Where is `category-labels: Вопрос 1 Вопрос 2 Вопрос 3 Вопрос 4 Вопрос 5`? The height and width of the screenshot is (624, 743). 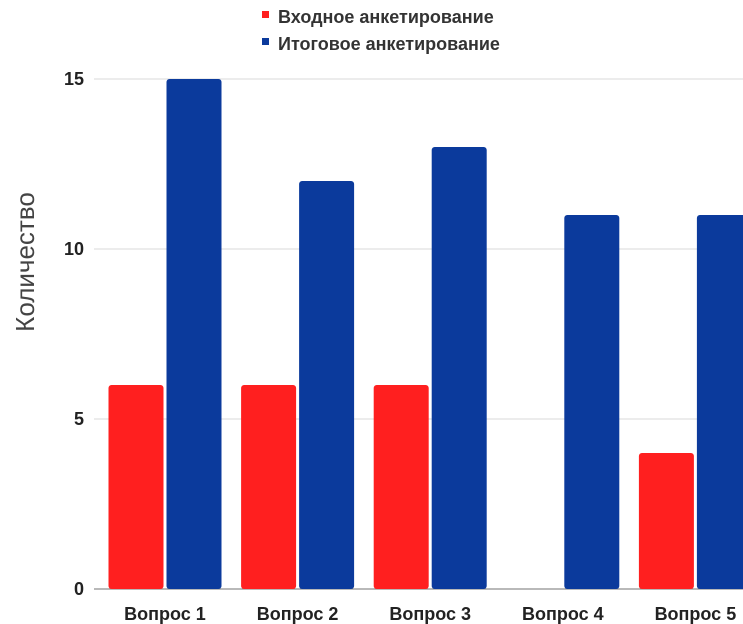 category-labels: Вопрос 1 Вопрос 2 Вопрос 3 Вопрос 4 Вопрос 5 is located at coordinates (430, 614).